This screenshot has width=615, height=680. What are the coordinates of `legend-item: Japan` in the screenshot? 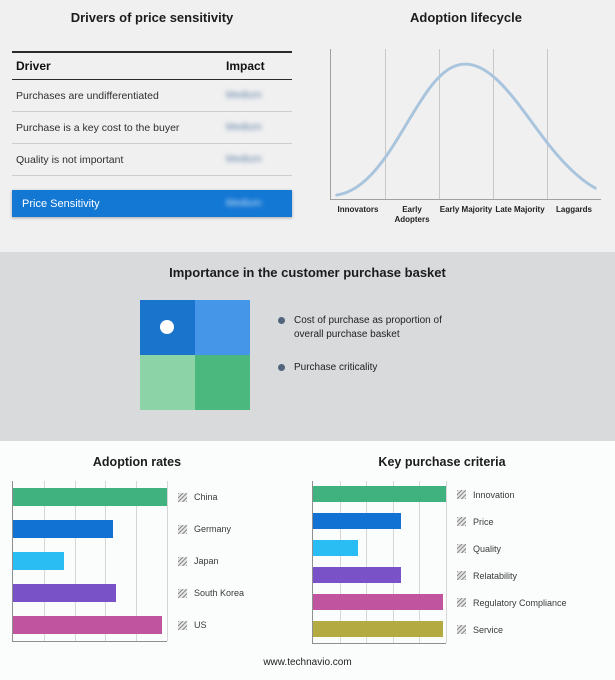 It's located at (211, 561).